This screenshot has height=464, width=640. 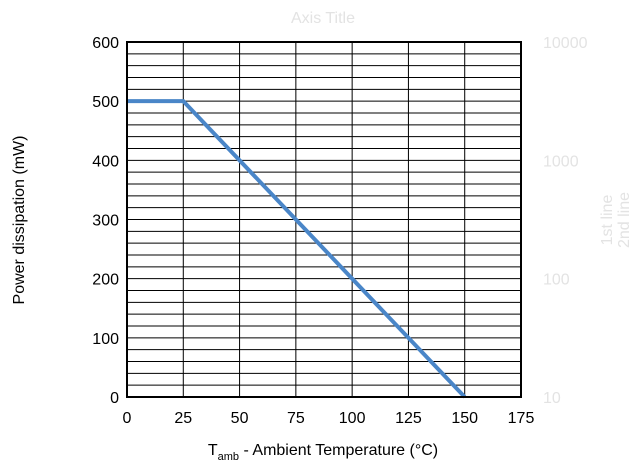 I want to click on secondary-y-tick-label: 1000, so click(x=561, y=161).